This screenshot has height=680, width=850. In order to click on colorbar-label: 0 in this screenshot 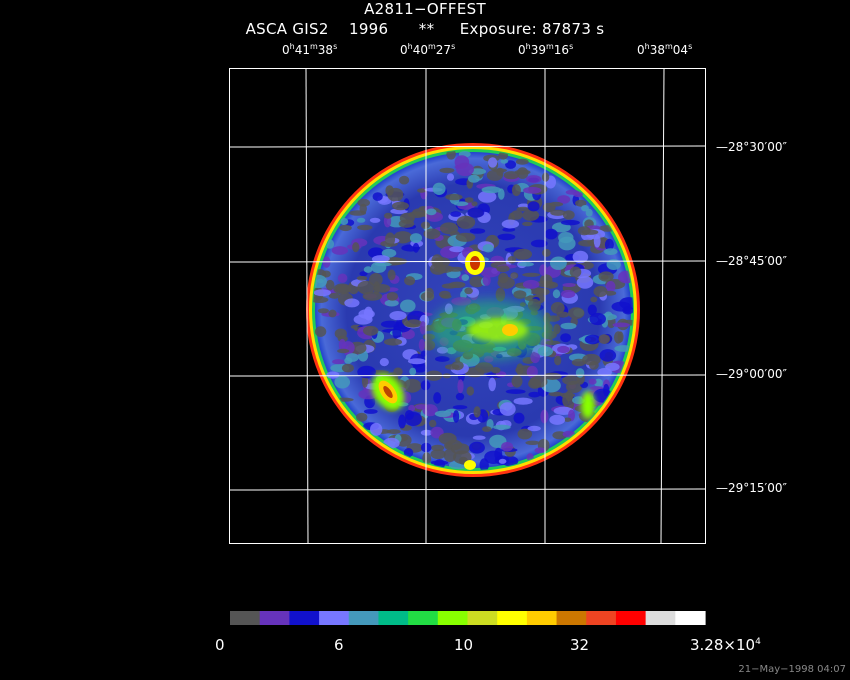, I will do `click(220, 645)`.